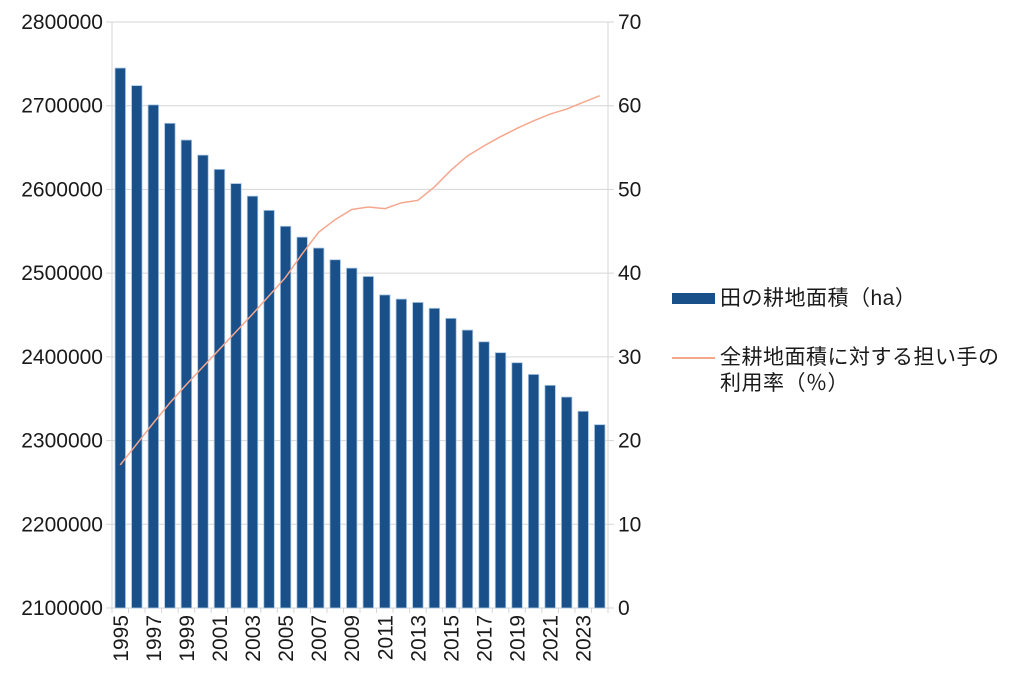 Image resolution: width=1024 pixels, height=686 pixels. Describe the element at coordinates (629, 273) in the screenshot. I see `y-axis-right-tick-label: 40` at that location.